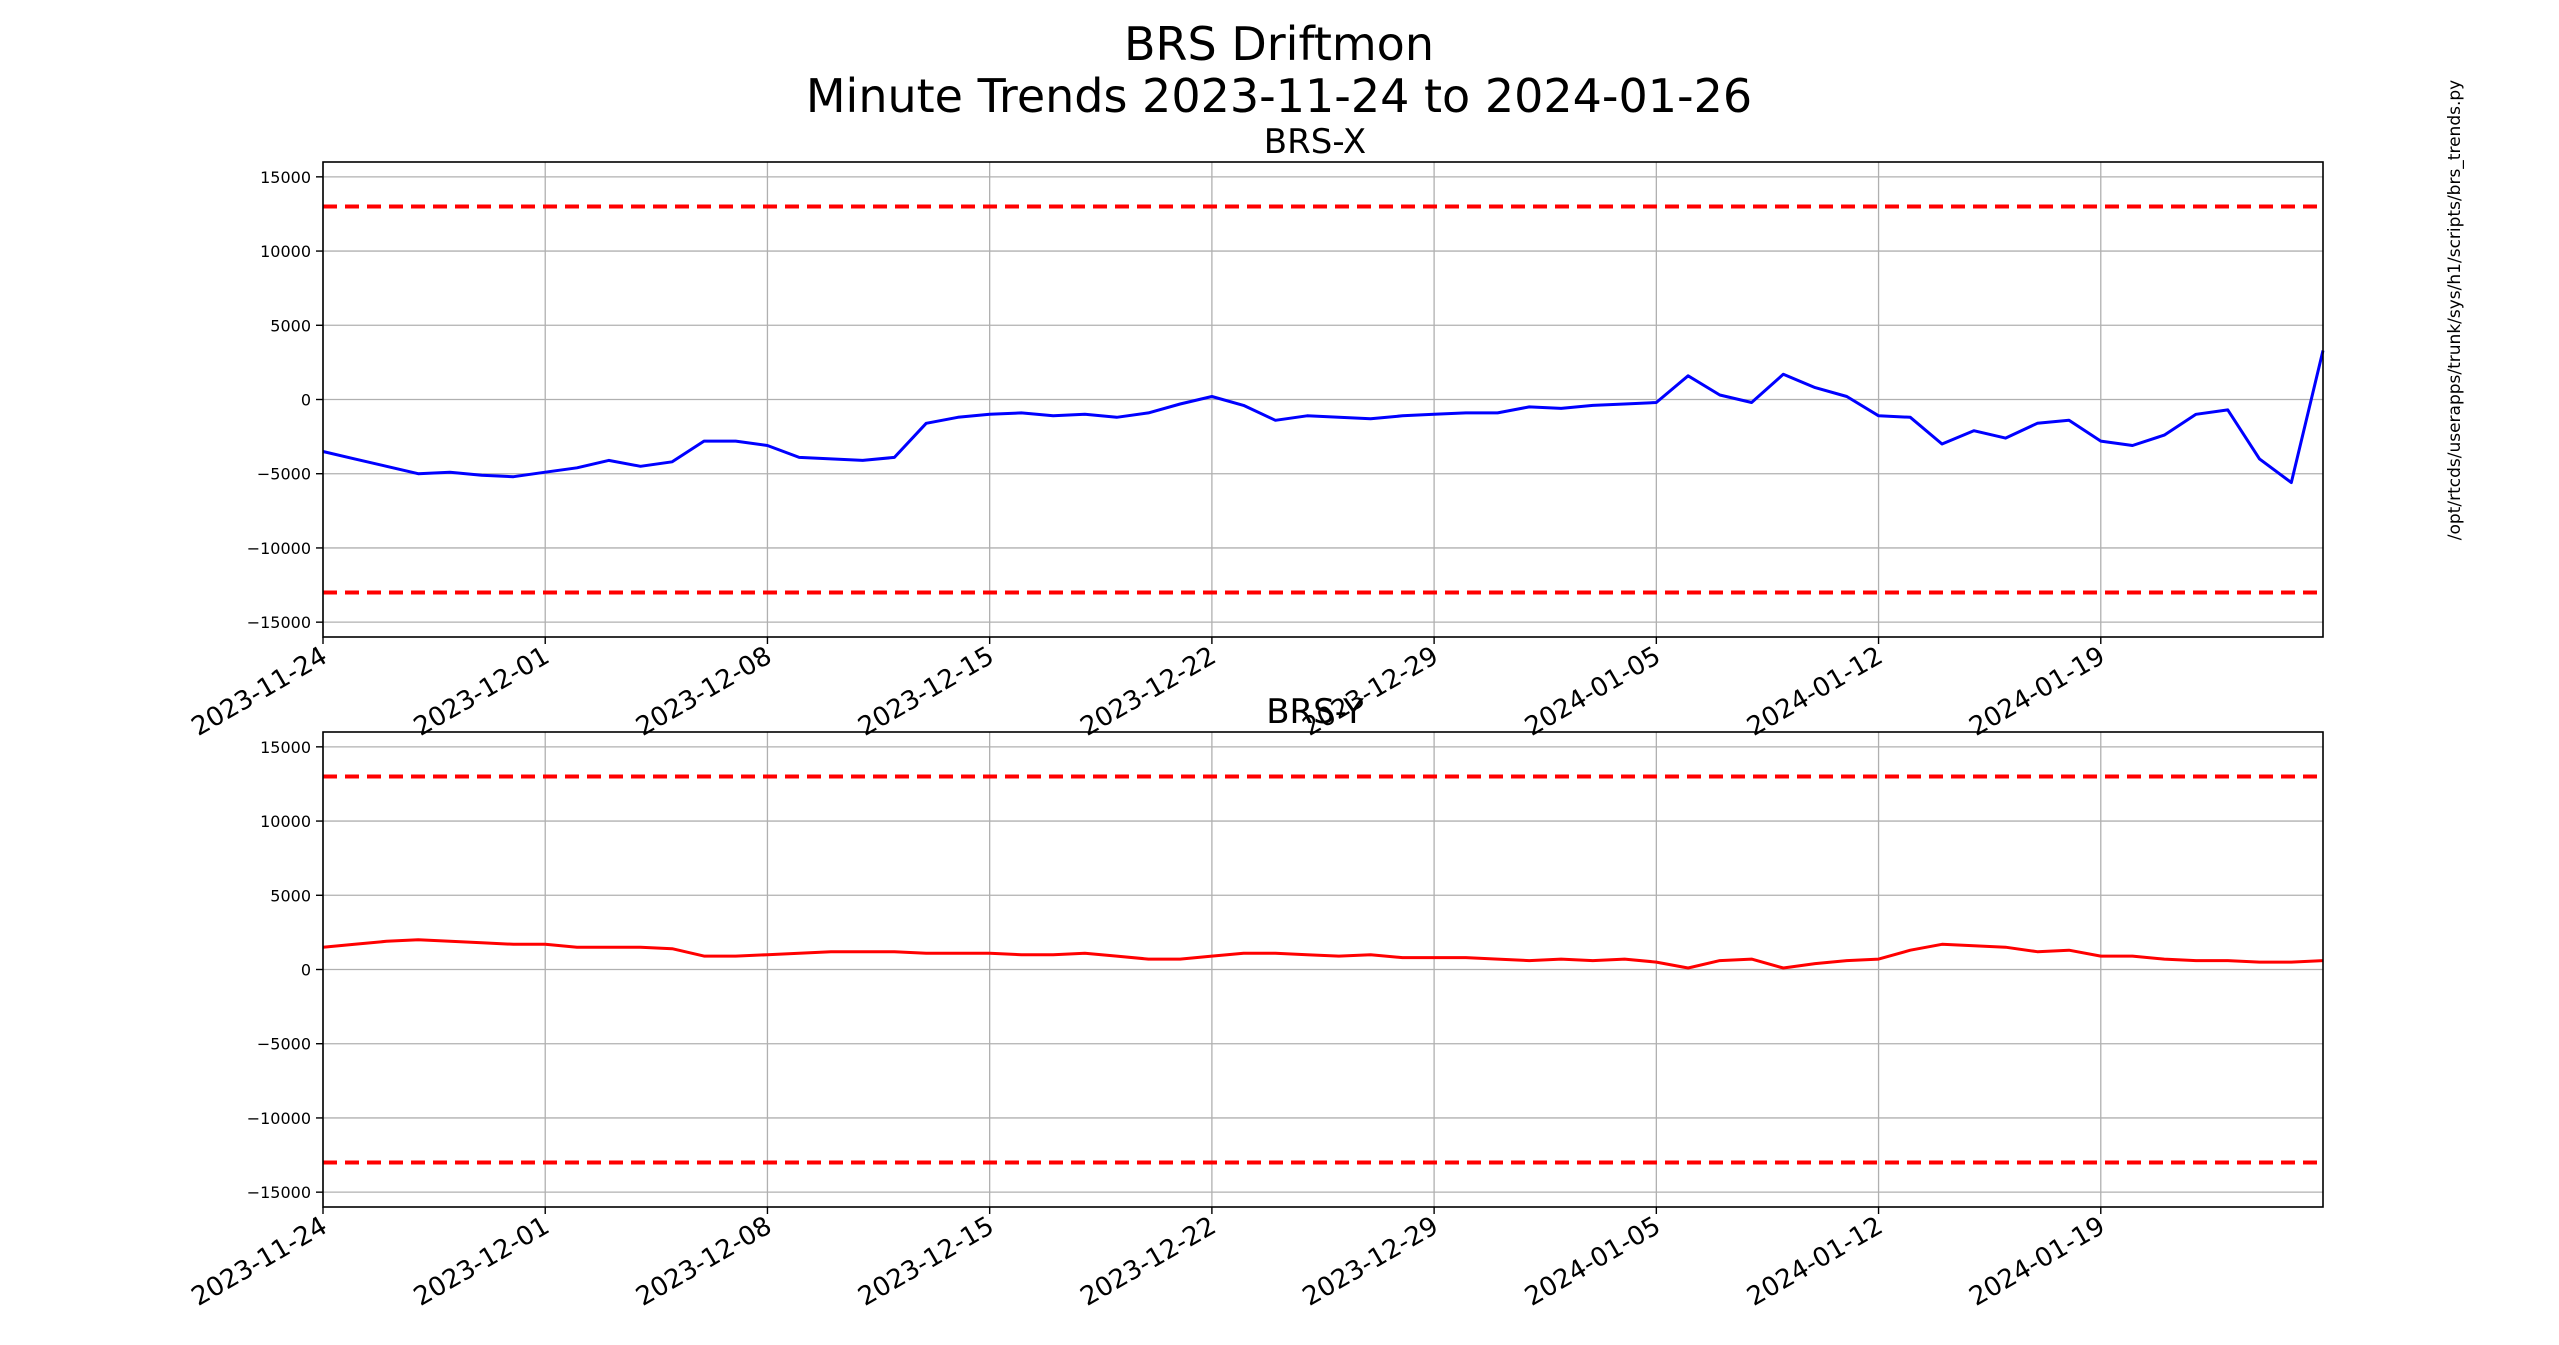  Describe the element at coordinates (290, 895) in the screenshot. I see `brs-y-ytick-label: 5000` at that location.